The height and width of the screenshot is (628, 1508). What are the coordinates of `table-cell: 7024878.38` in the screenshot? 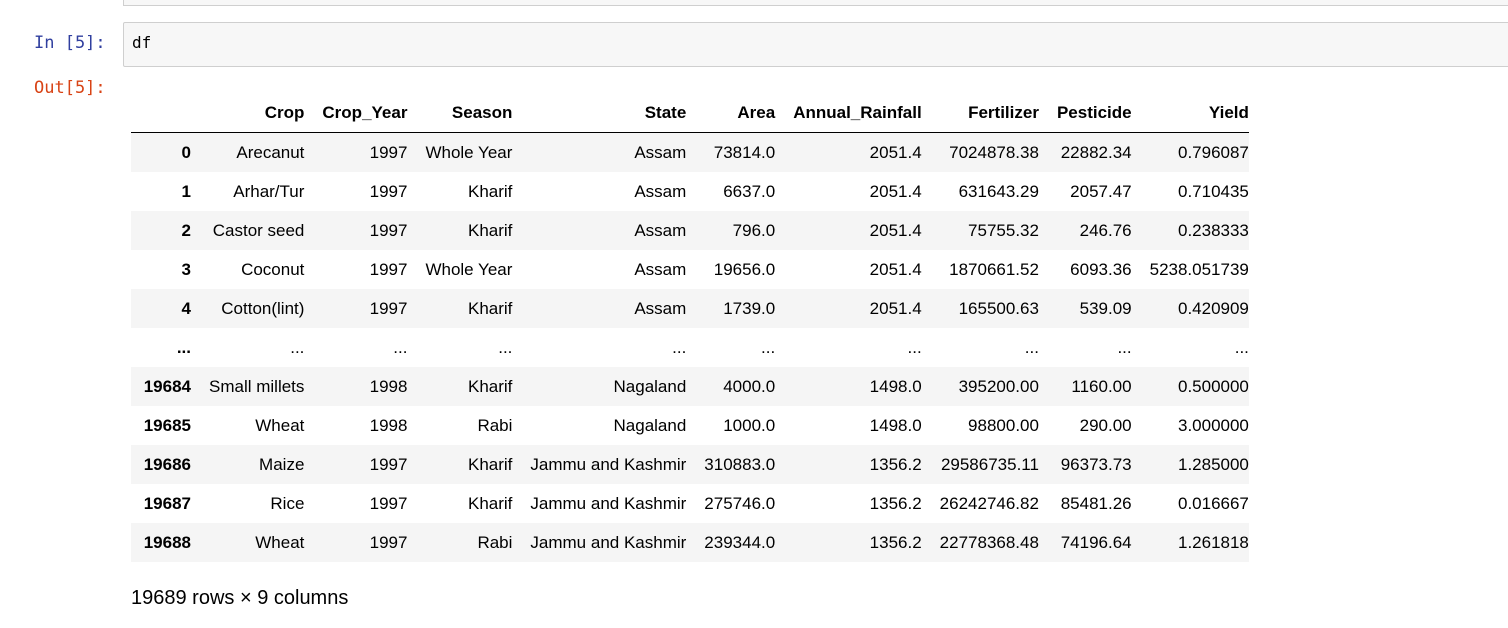 It's located at (994, 152).